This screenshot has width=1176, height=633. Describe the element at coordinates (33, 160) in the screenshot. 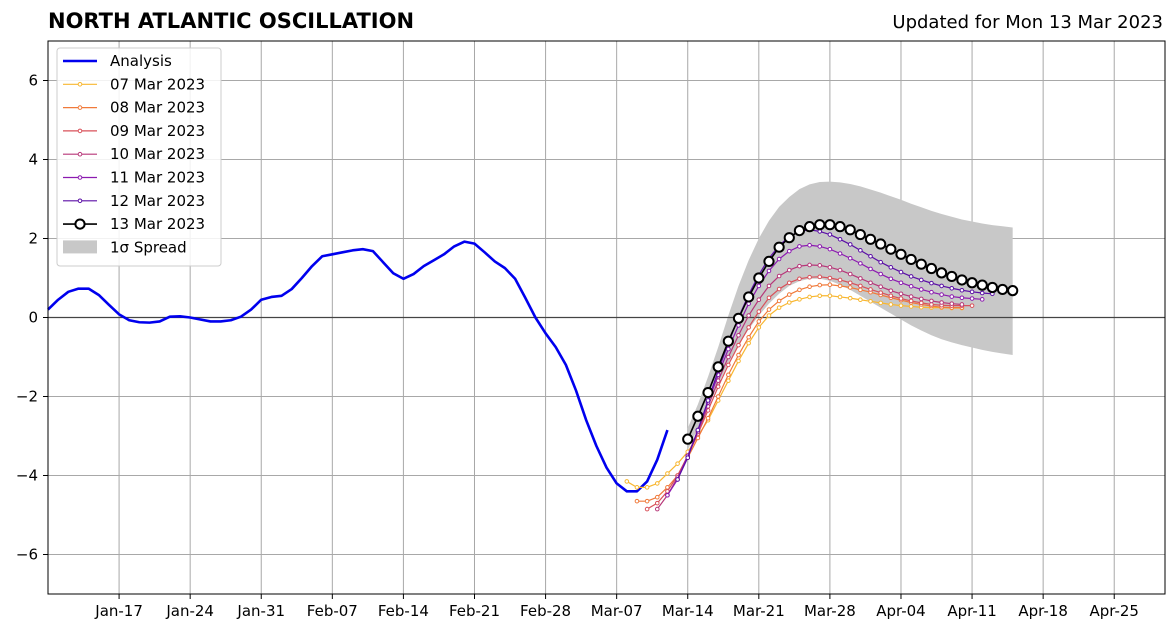

I see `y-tick-label: 4` at that location.